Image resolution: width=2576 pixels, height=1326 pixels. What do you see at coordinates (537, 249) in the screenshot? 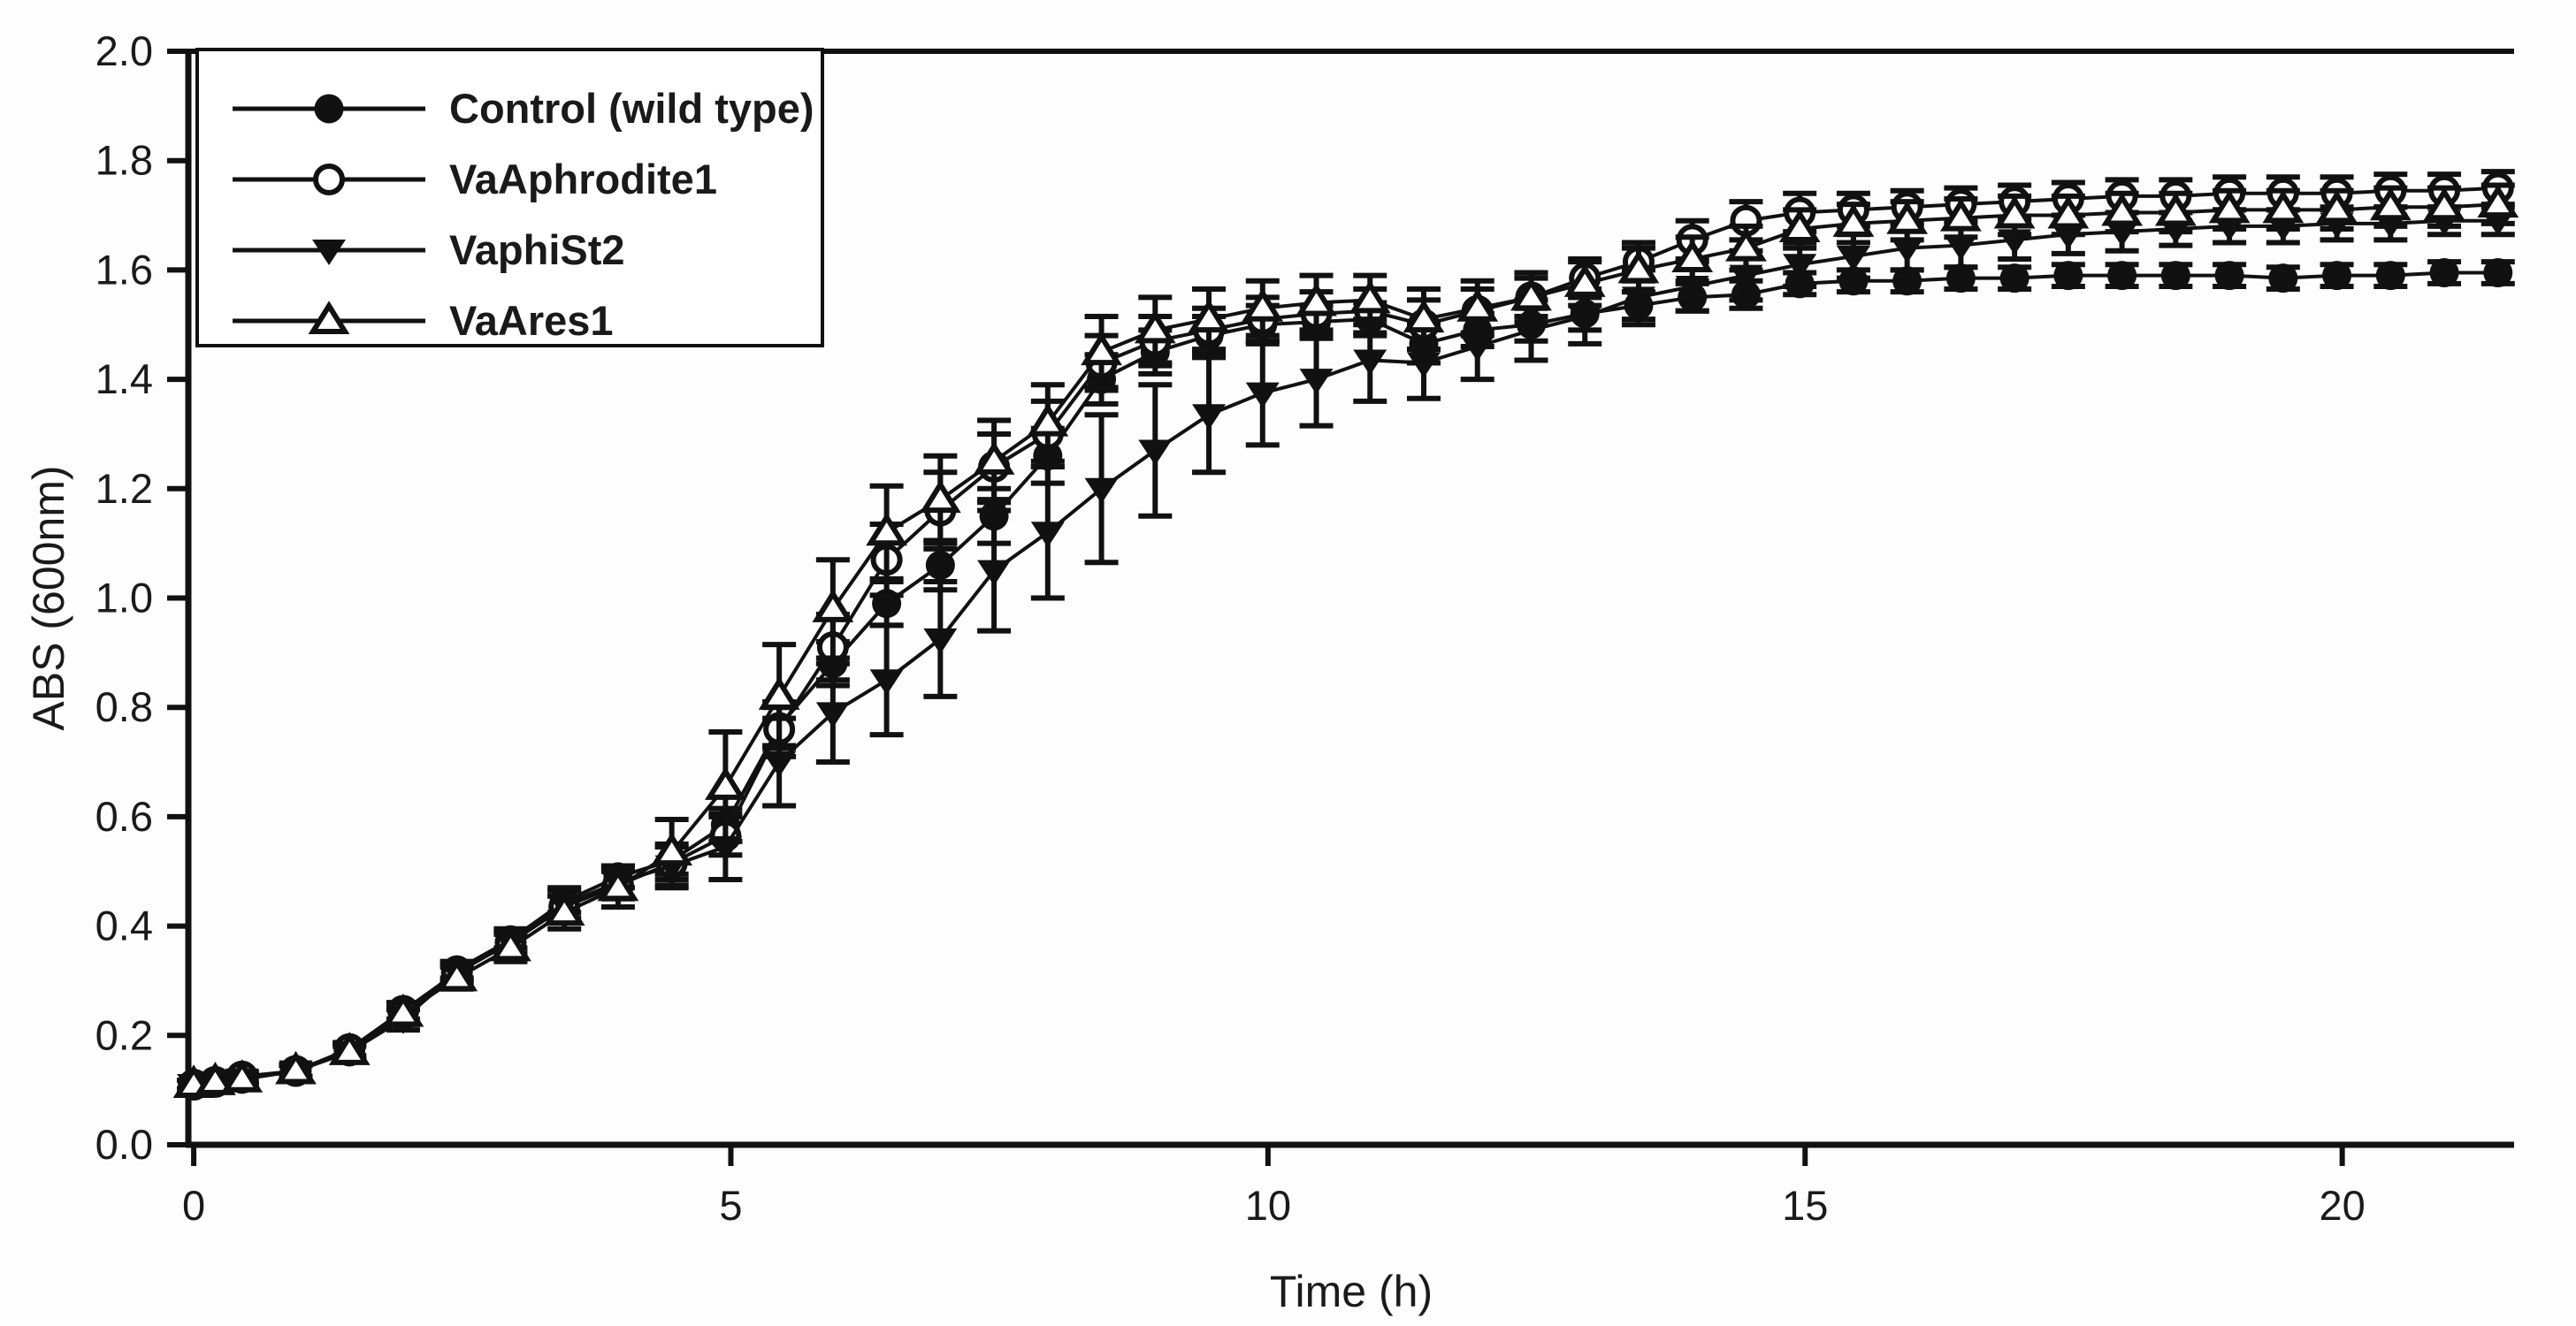
I see `legend-label: VaphiSt2` at bounding box center [537, 249].